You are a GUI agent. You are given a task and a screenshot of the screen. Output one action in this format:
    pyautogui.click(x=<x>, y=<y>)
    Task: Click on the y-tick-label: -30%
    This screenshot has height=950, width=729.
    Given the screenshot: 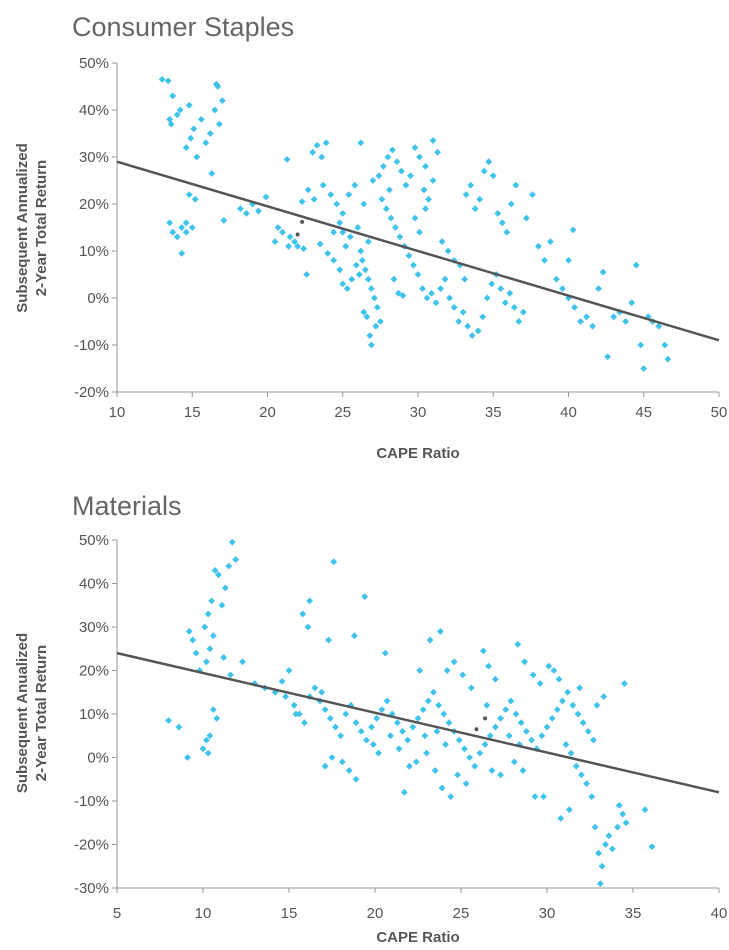 What is the action you would take?
    pyautogui.click(x=91, y=888)
    